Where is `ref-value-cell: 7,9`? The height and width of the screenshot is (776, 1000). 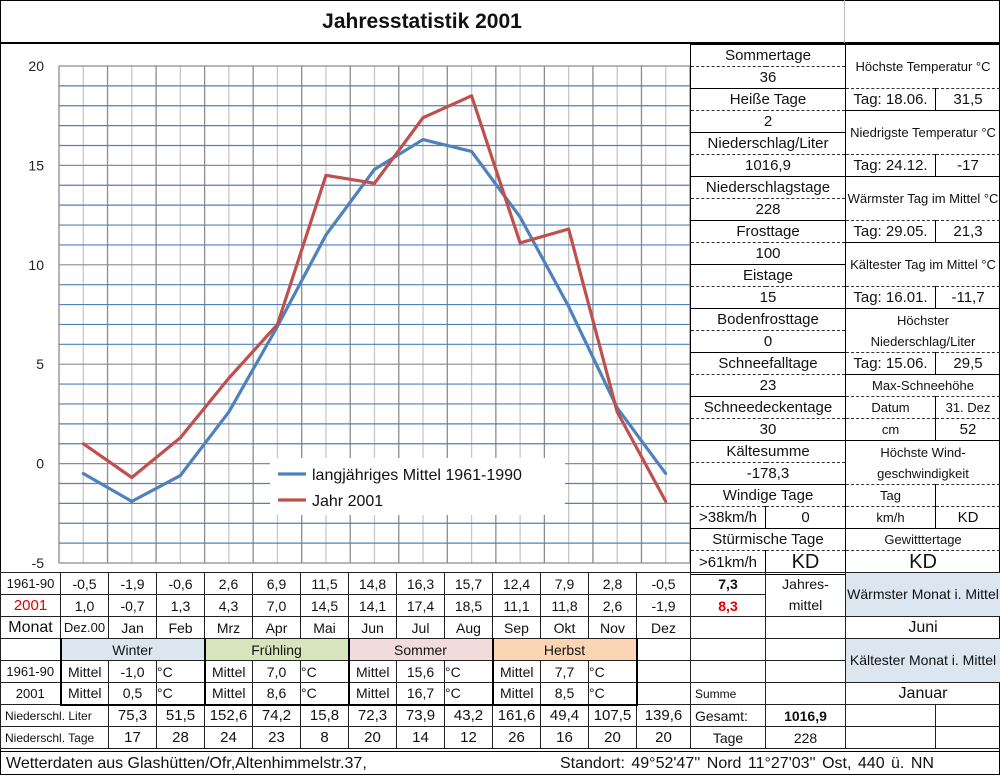
ref-value-cell: 7,9 is located at coordinates (565, 584).